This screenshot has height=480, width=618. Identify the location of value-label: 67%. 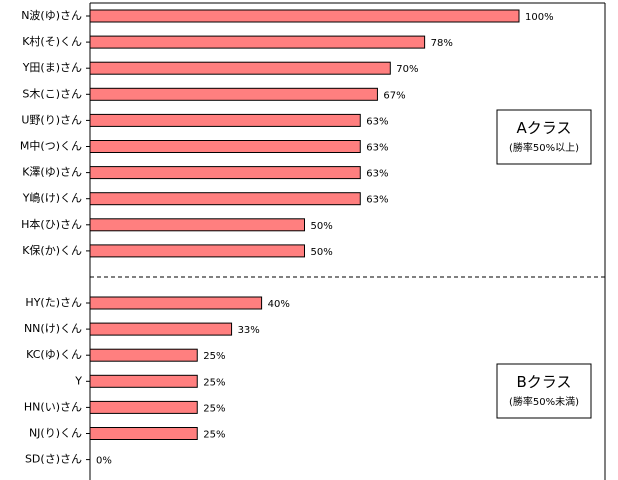
(394, 95).